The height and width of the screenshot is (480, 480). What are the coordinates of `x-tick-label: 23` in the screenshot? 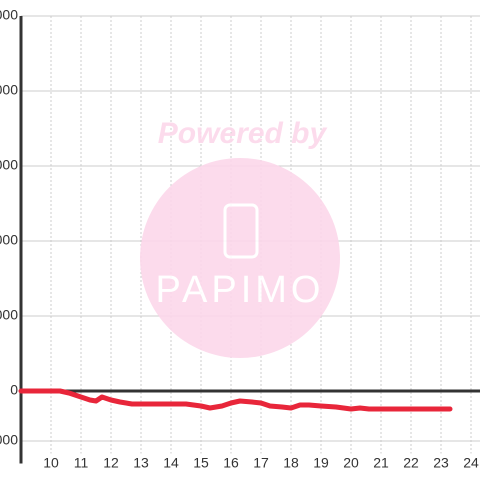 It's located at (441, 463).